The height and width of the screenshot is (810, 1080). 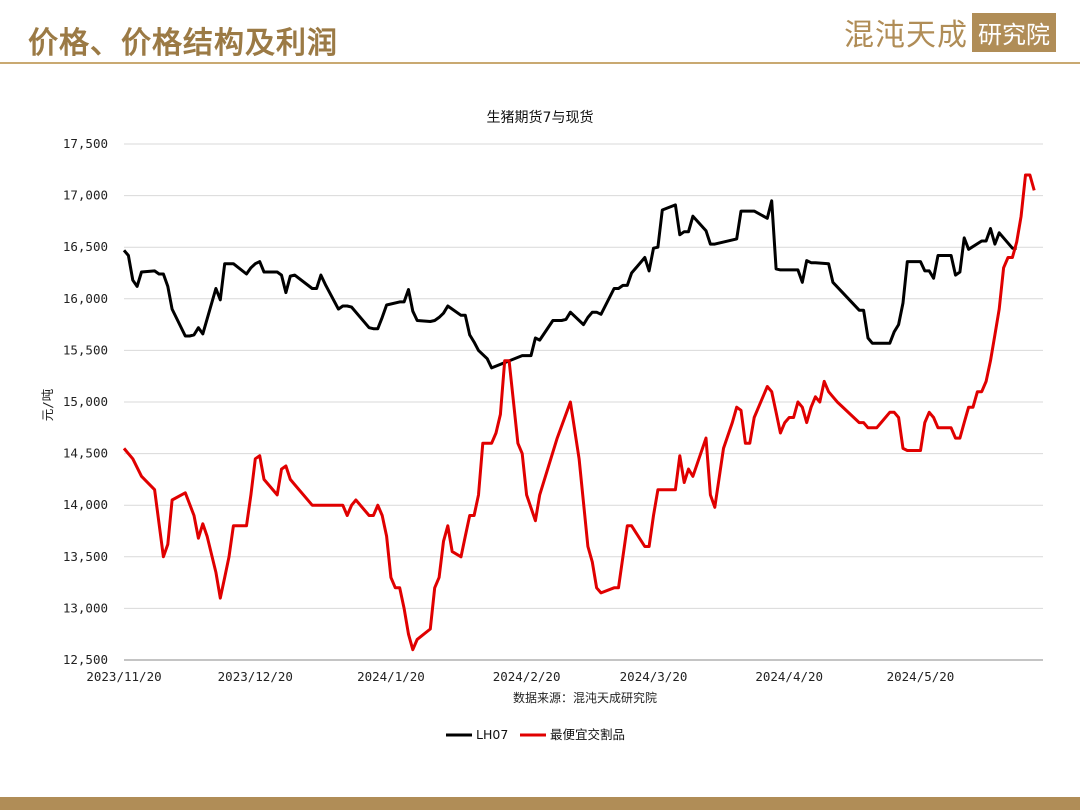 What do you see at coordinates (85, 143) in the screenshot?
I see `y-tick-label: 17,500` at bounding box center [85, 143].